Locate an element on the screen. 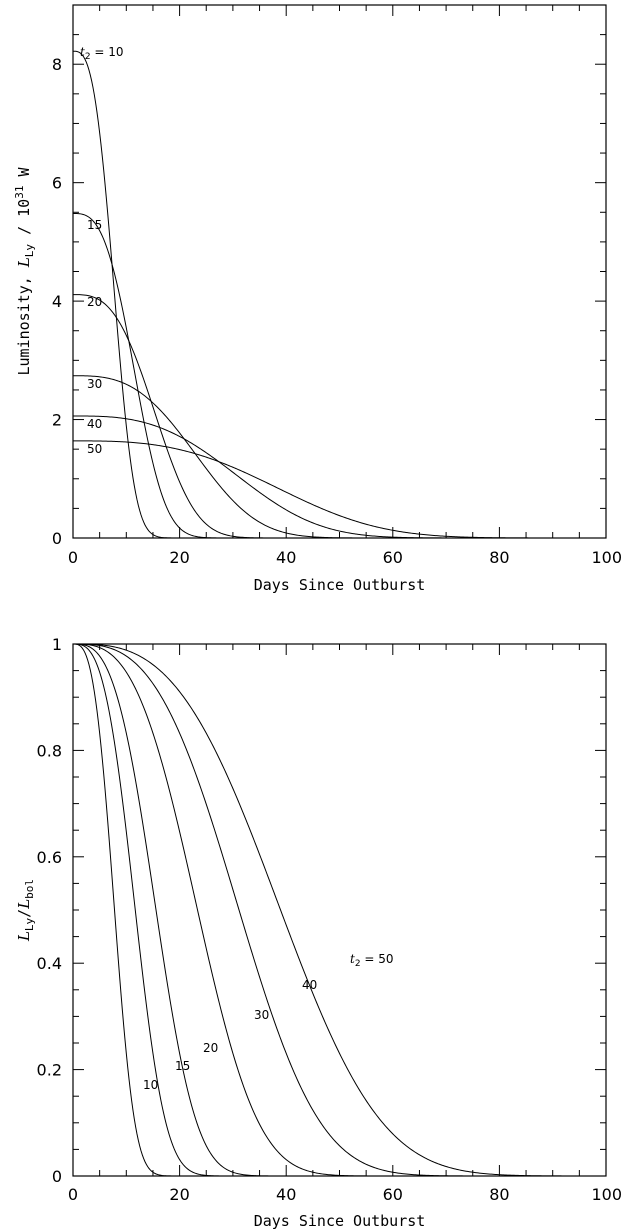 The width and height of the screenshot is (638, 1230). ratio-y-label-subscript2: bol is located at coordinates (29, 889).